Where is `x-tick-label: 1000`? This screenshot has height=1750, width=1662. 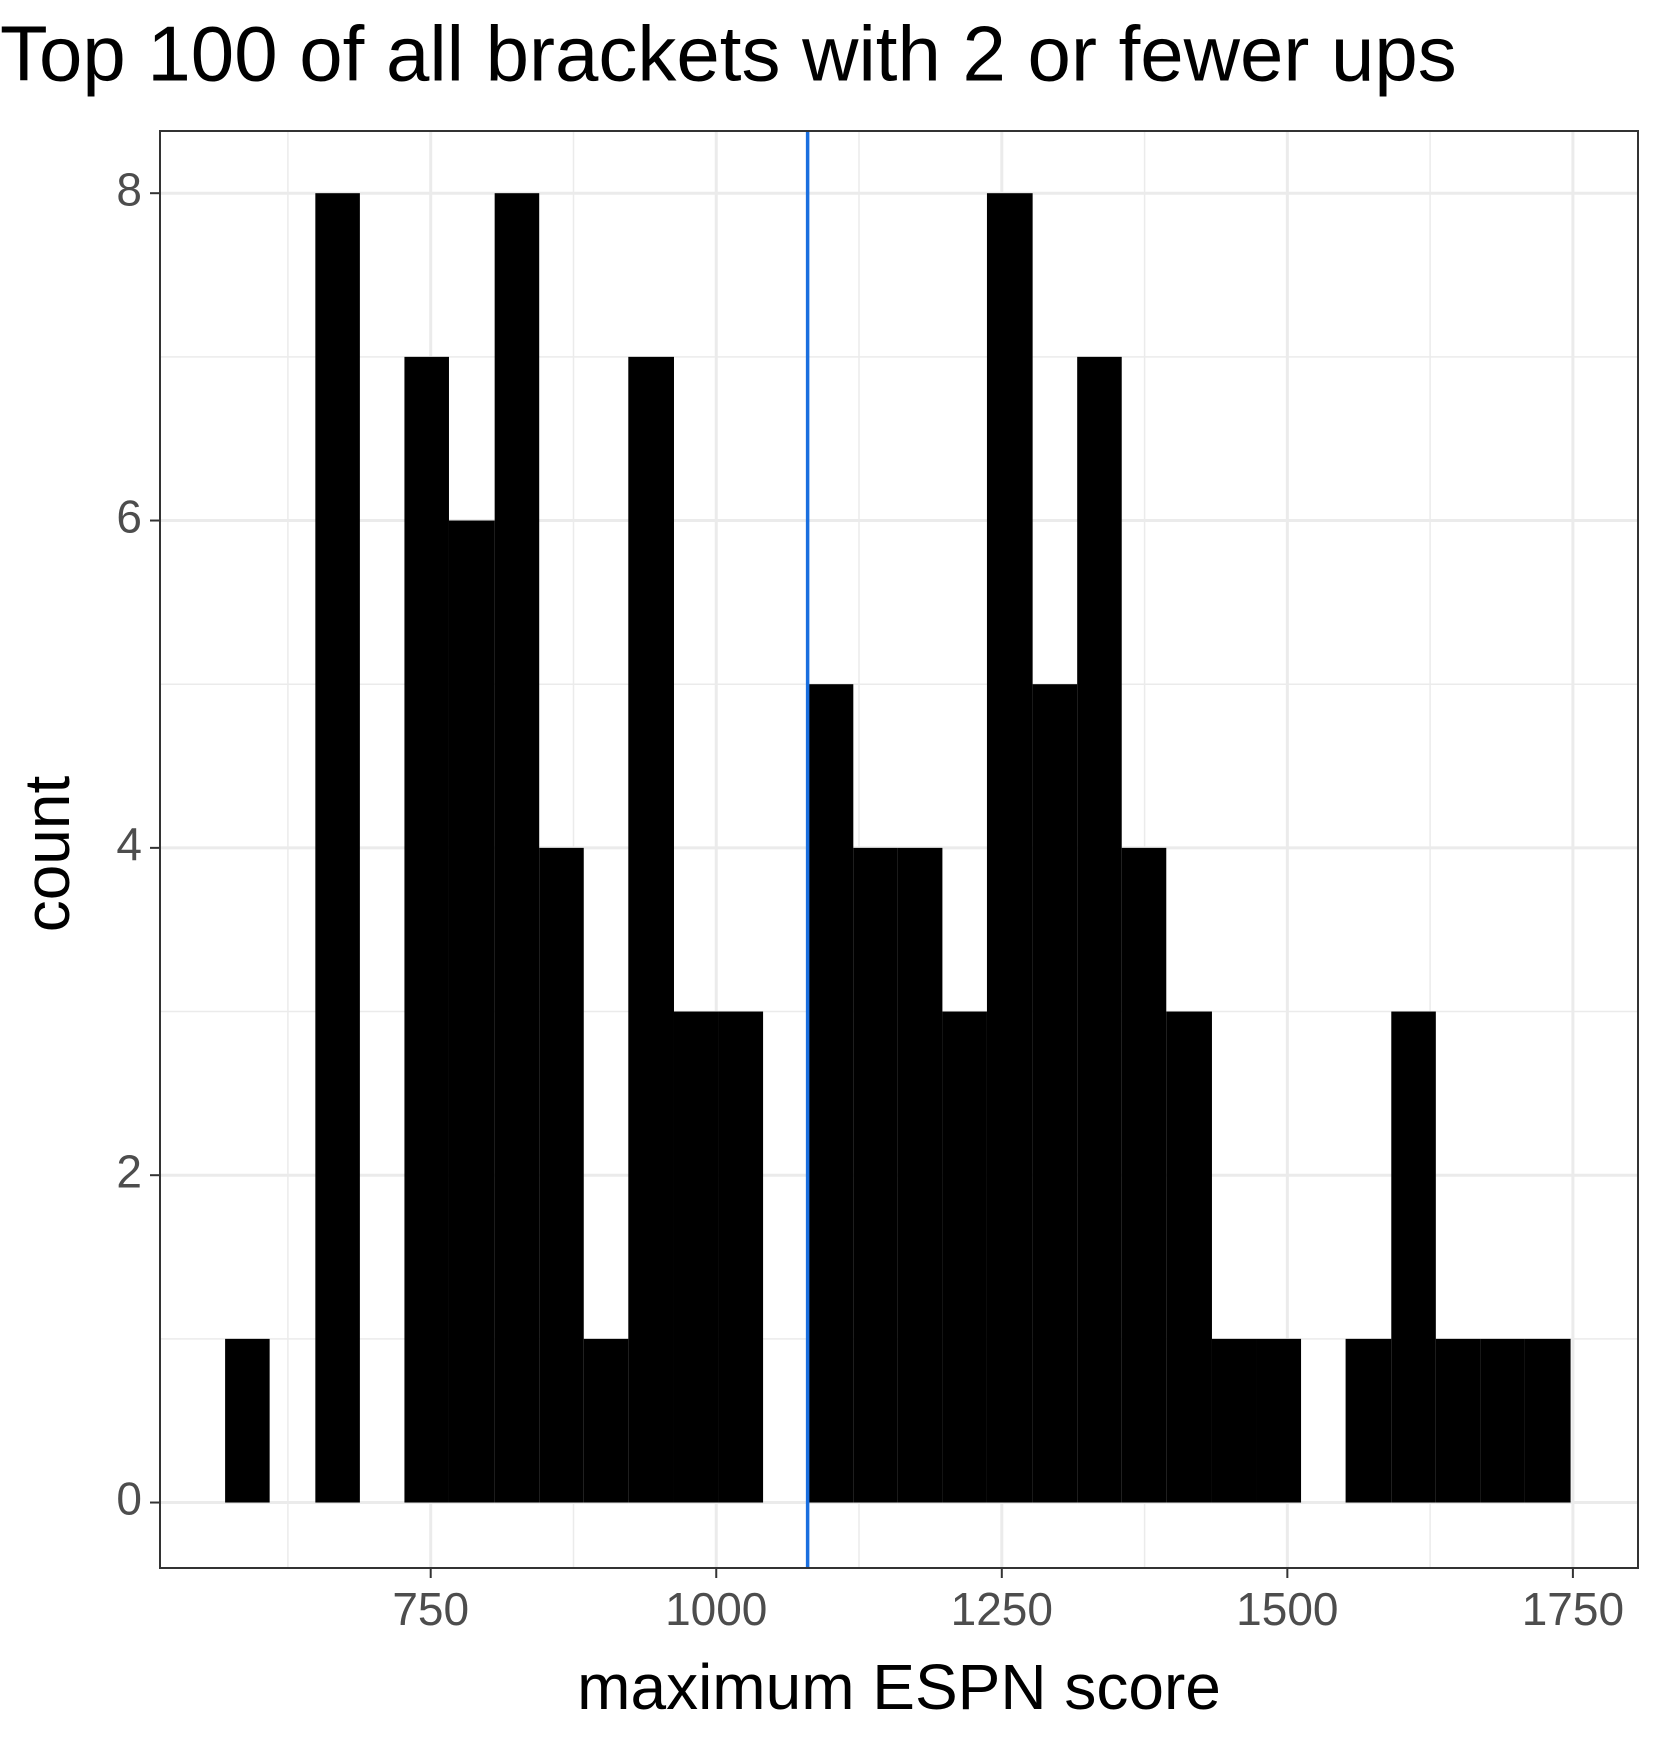 x-tick-label: 1000 is located at coordinates (716, 1609).